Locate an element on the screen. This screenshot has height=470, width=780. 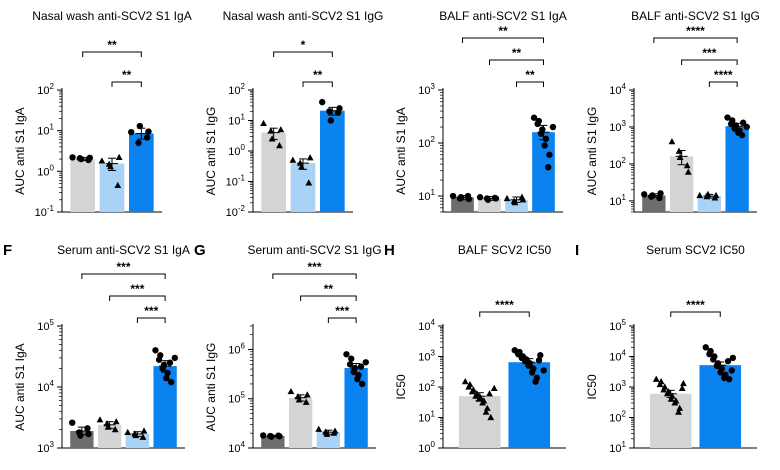
panel-letter: I is located at coordinates (577, 250).